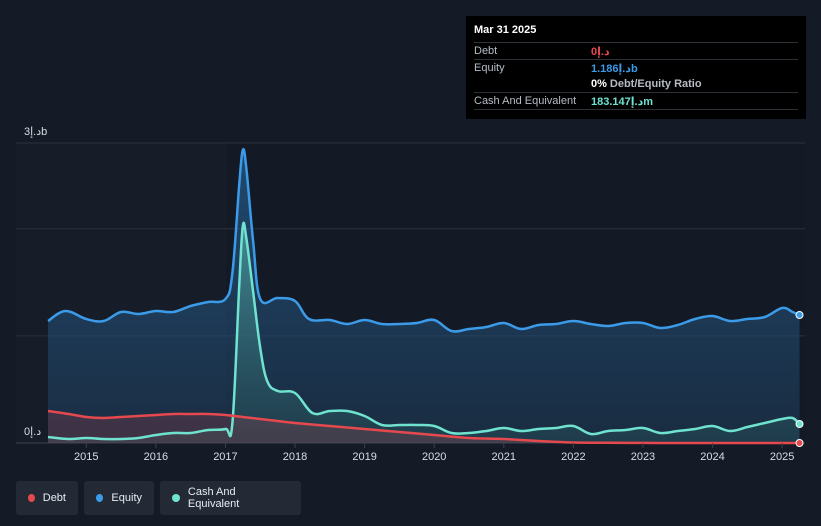  What do you see at coordinates (614, 68) in the screenshot?
I see `tooltip-equity-value: د.إ1.186b` at bounding box center [614, 68].